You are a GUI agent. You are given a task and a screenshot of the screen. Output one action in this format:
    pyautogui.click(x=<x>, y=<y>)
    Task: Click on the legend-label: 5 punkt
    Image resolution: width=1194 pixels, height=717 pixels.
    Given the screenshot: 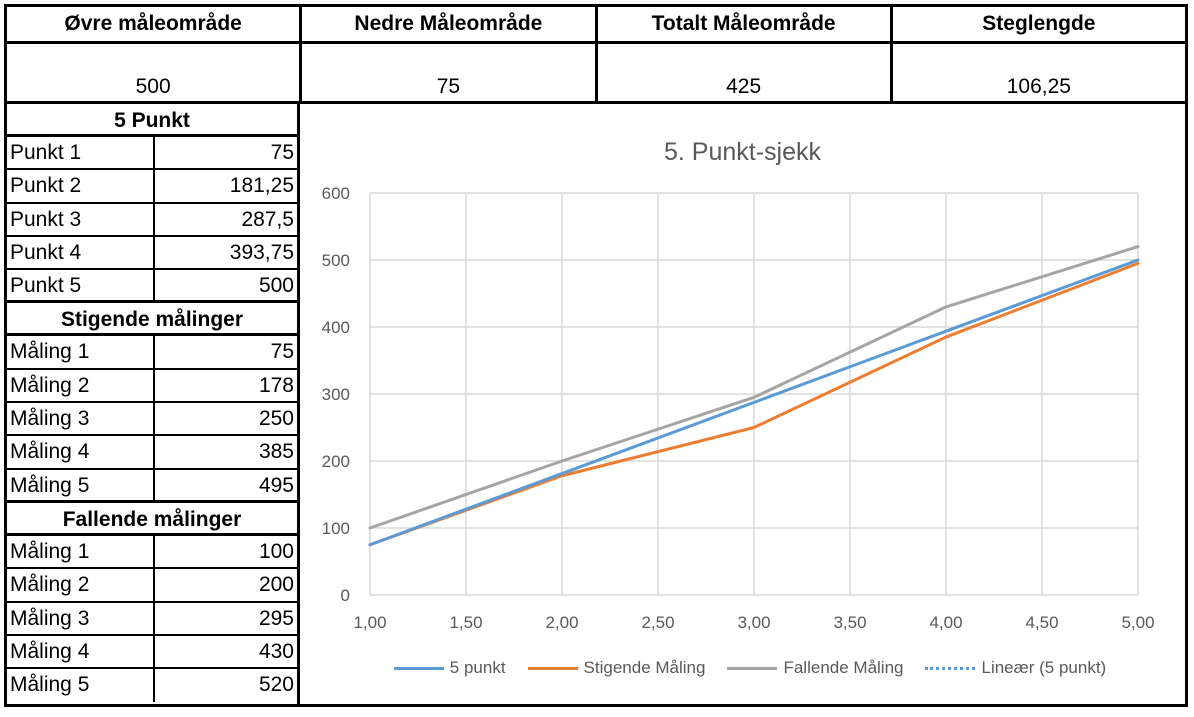 What is the action you would take?
    pyautogui.click(x=477, y=667)
    